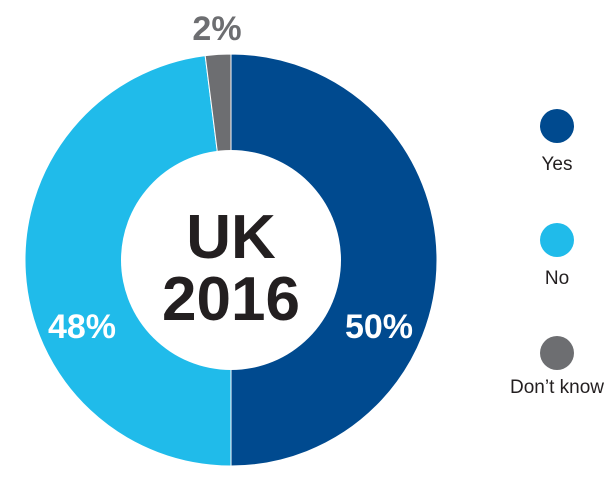 The image size is (616, 491). I want to click on legend-swatch-no, so click(557, 240).